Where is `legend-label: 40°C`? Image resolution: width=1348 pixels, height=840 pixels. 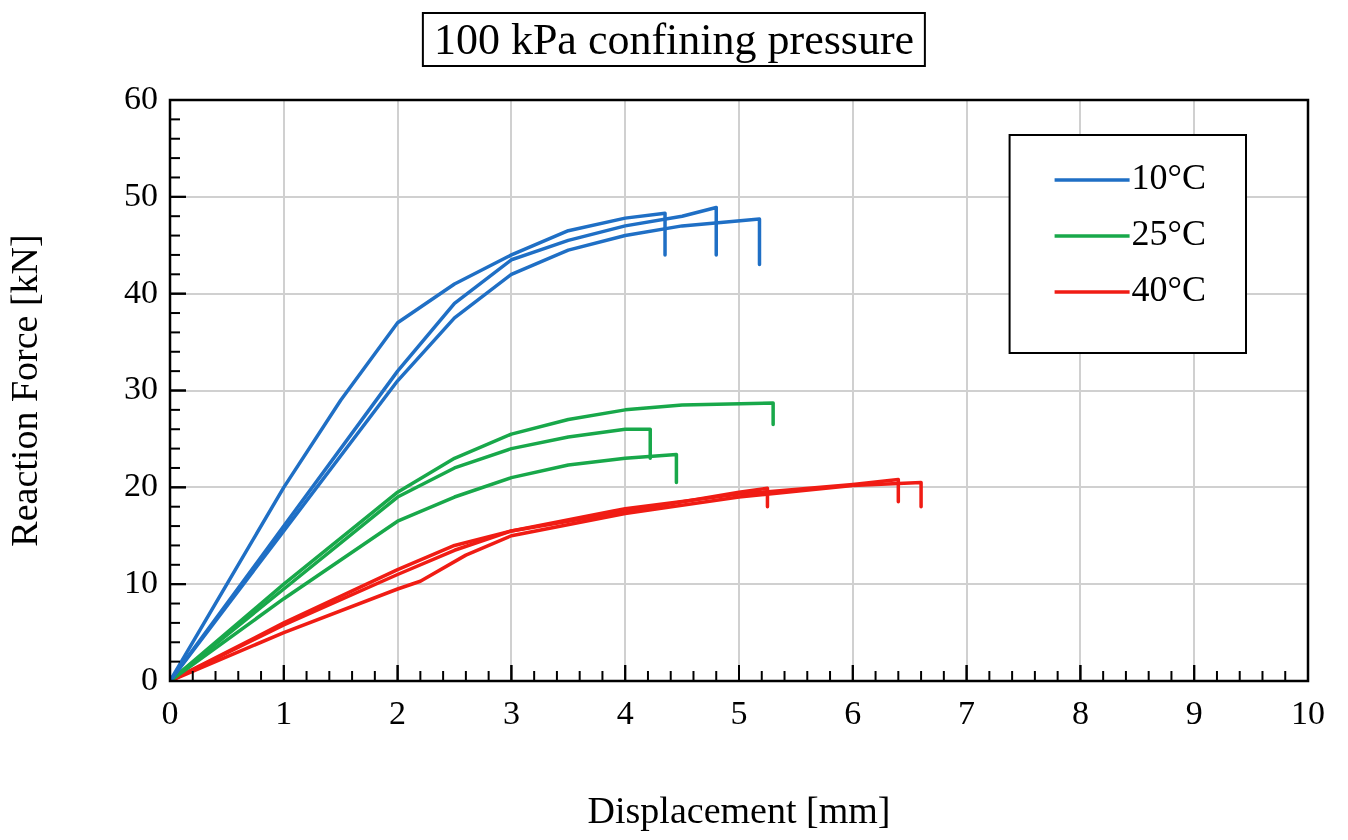 legend-label: 40°C is located at coordinates (1169, 289).